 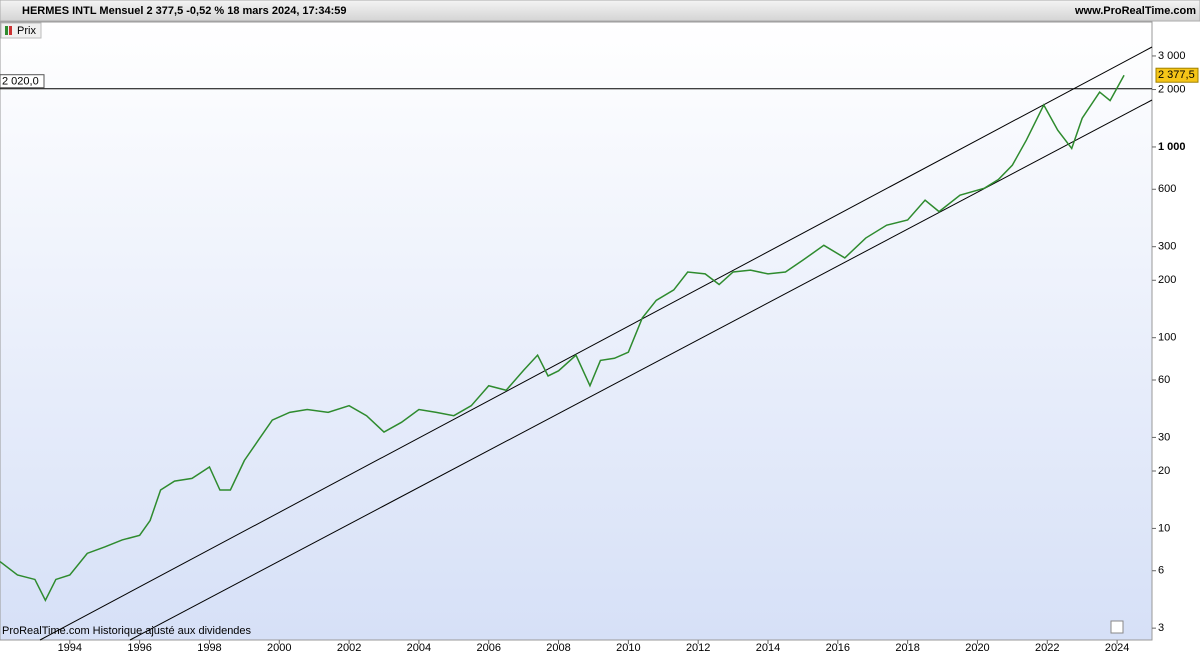 What do you see at coordinates (1164, 471) in the screenshot?
I see `y-tick-label: 20` at bounding box center [1164, 471].